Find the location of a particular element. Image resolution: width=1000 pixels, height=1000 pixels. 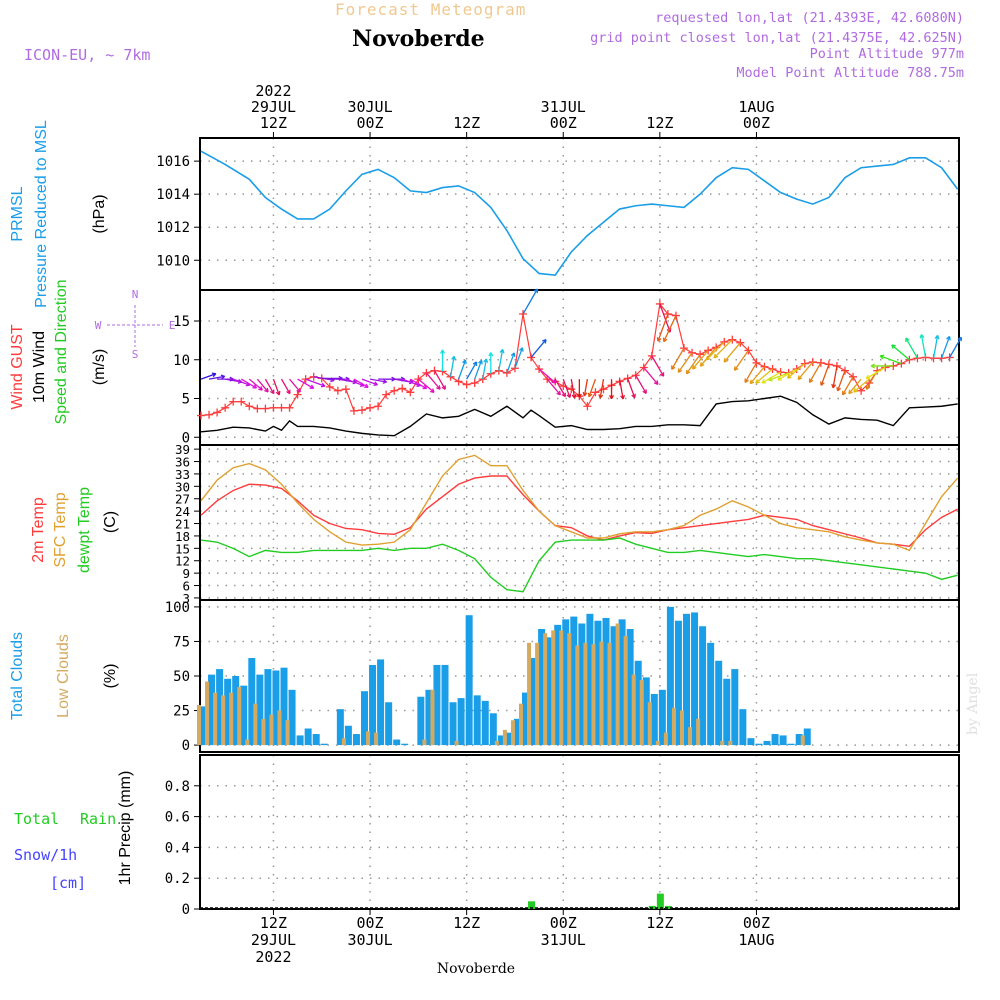

wind-speed-dir-label: Speed and Direction is located at coordinates (61, 352).